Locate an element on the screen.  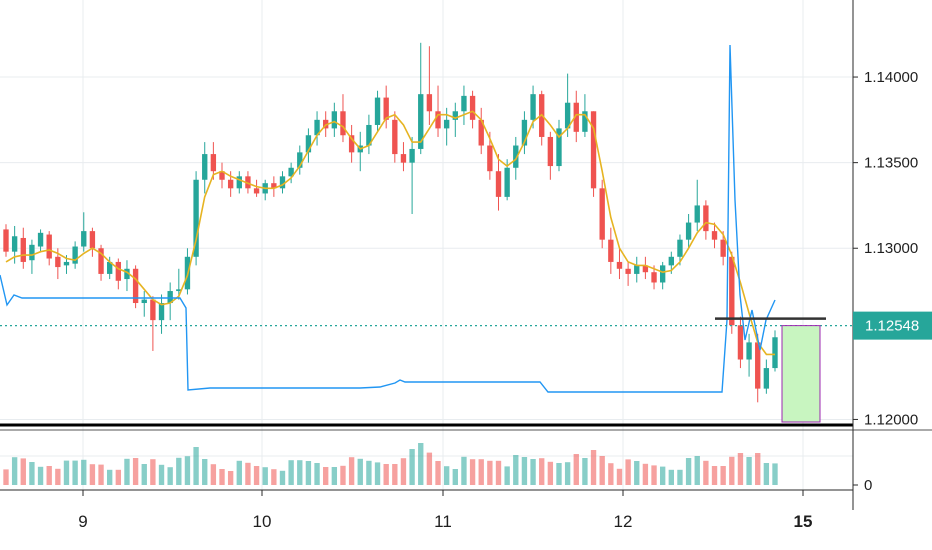
time-tick-label: 15 is located at coordinates (803, 521).